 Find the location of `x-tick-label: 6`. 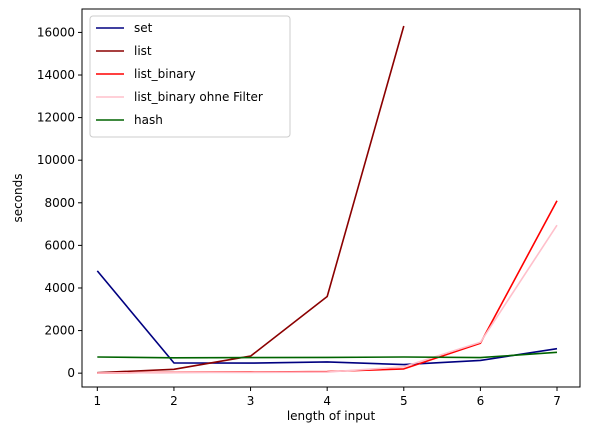

x-tick-label: 6 is located at coordinates (481, 401).